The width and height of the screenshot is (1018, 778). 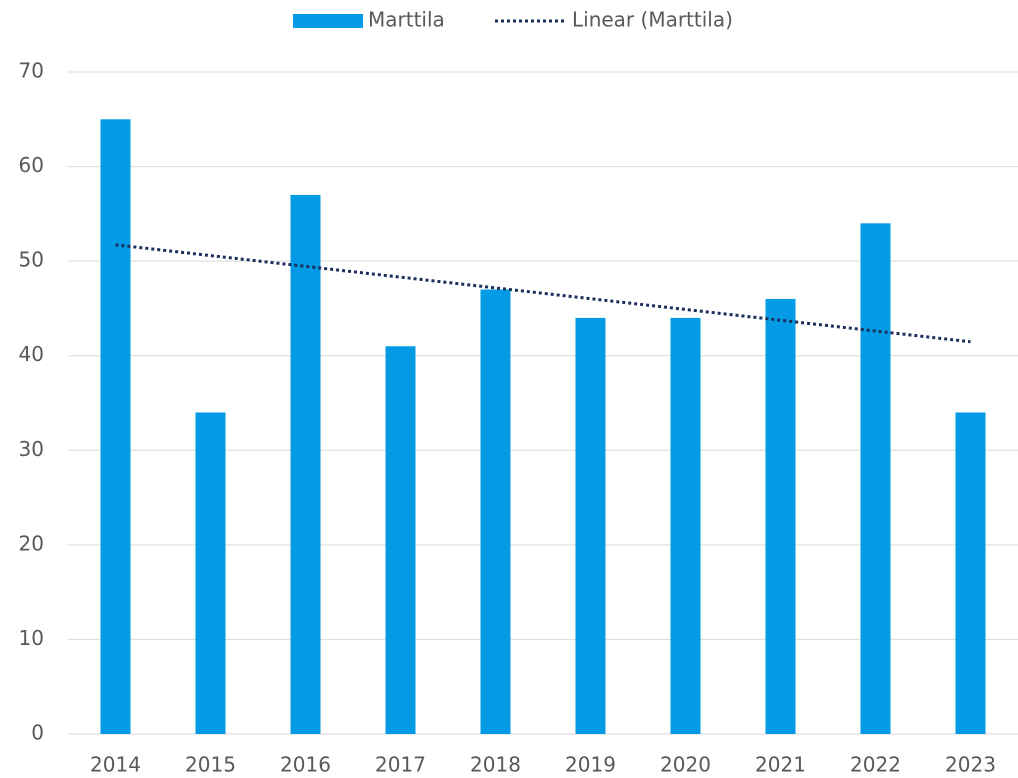 What do you see at coordinates (590, 765) in the screenshot?
I see `x-tick-label: 2019` at bounding box center [590, 765].